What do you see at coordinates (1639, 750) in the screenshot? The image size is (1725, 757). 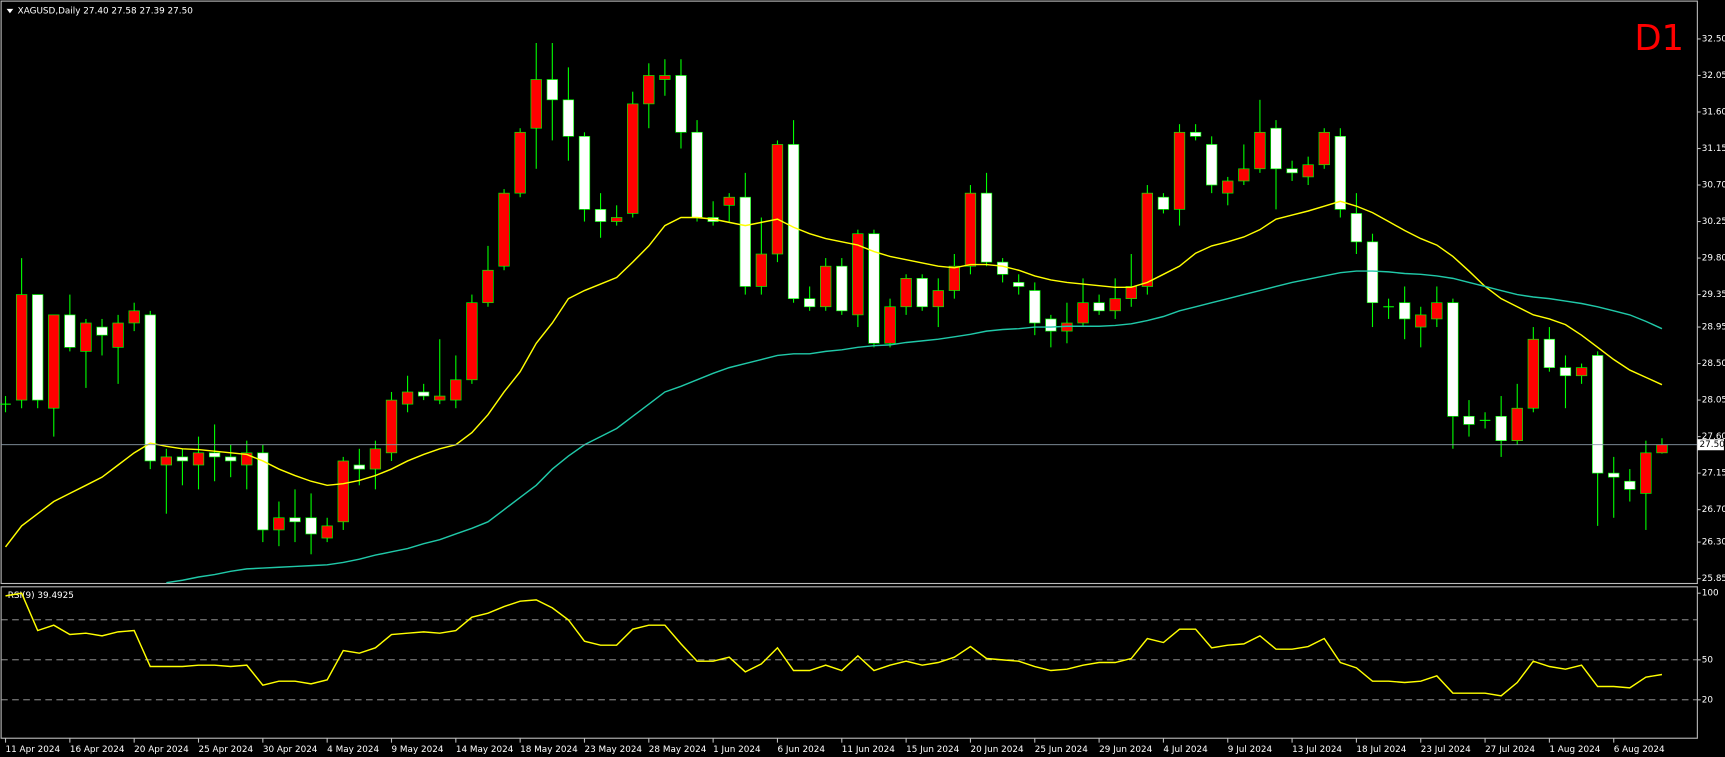 I see `x-tick-label: 6 Aug 2024` at bounding box center [1639, 750].